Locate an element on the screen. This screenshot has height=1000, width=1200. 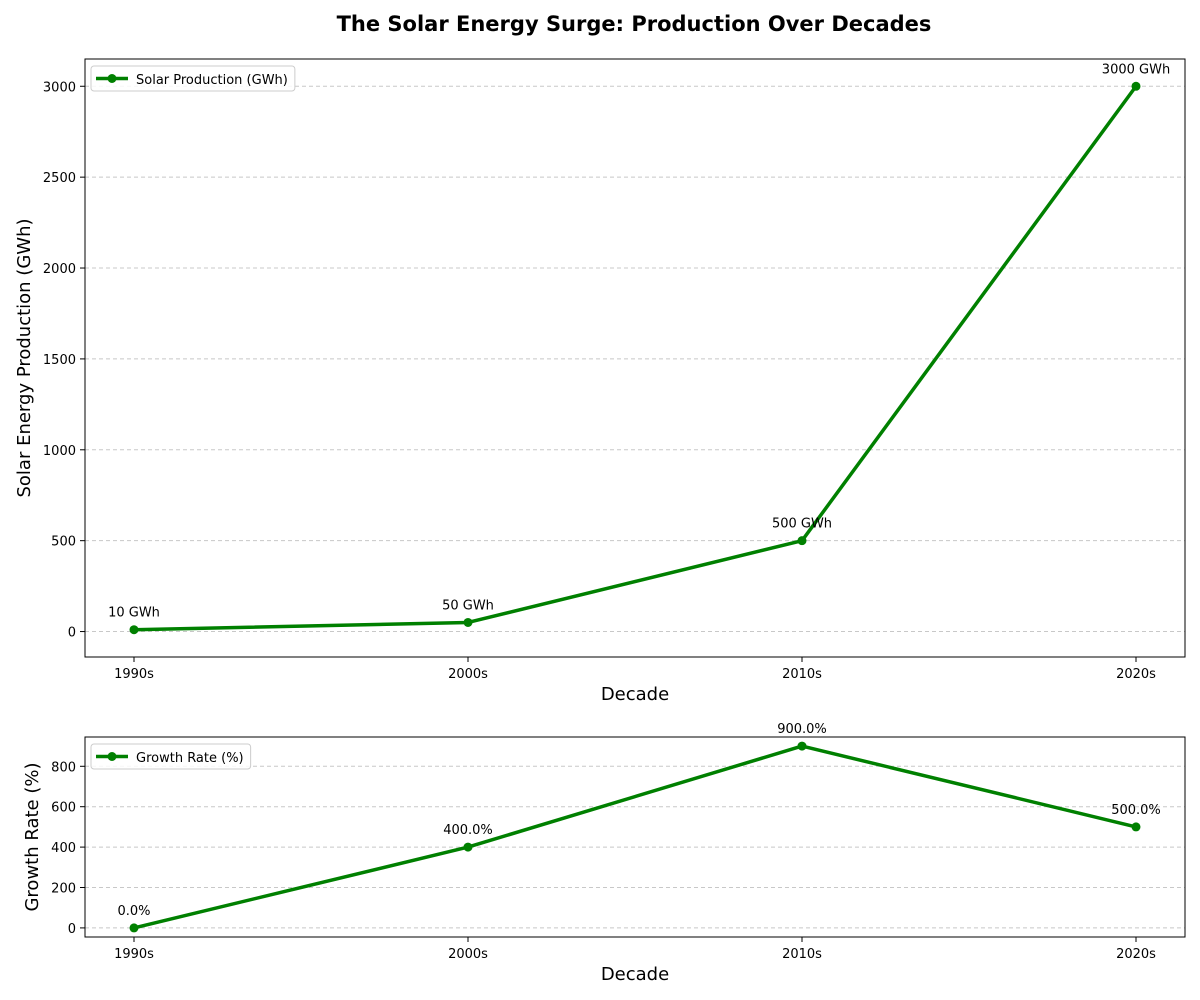
y-tick-label: 600 is located at coordinates (63, 808).